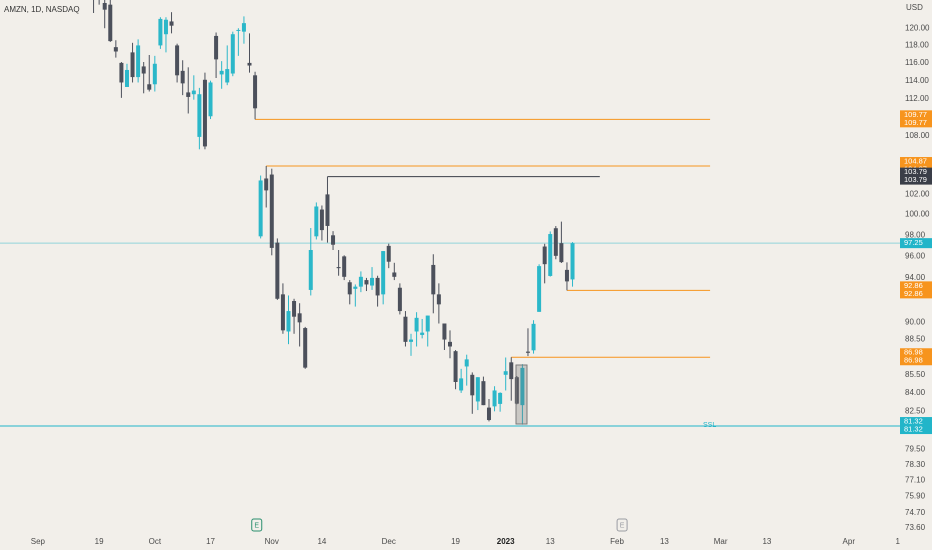 The image size is (932, 550). Describe the element at coordinates (915, 512) in the screenshot. I see `y-tick-label: 74.70` at that location.